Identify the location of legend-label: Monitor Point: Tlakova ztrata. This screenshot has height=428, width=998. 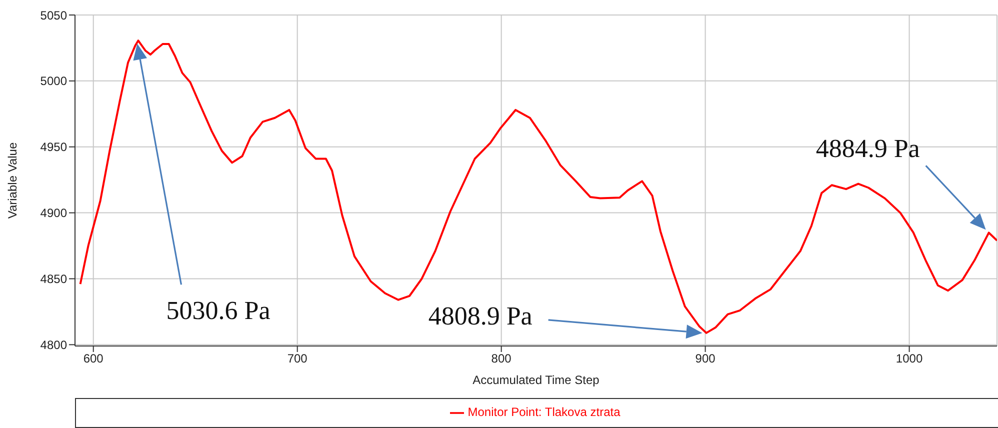
(544, 412).